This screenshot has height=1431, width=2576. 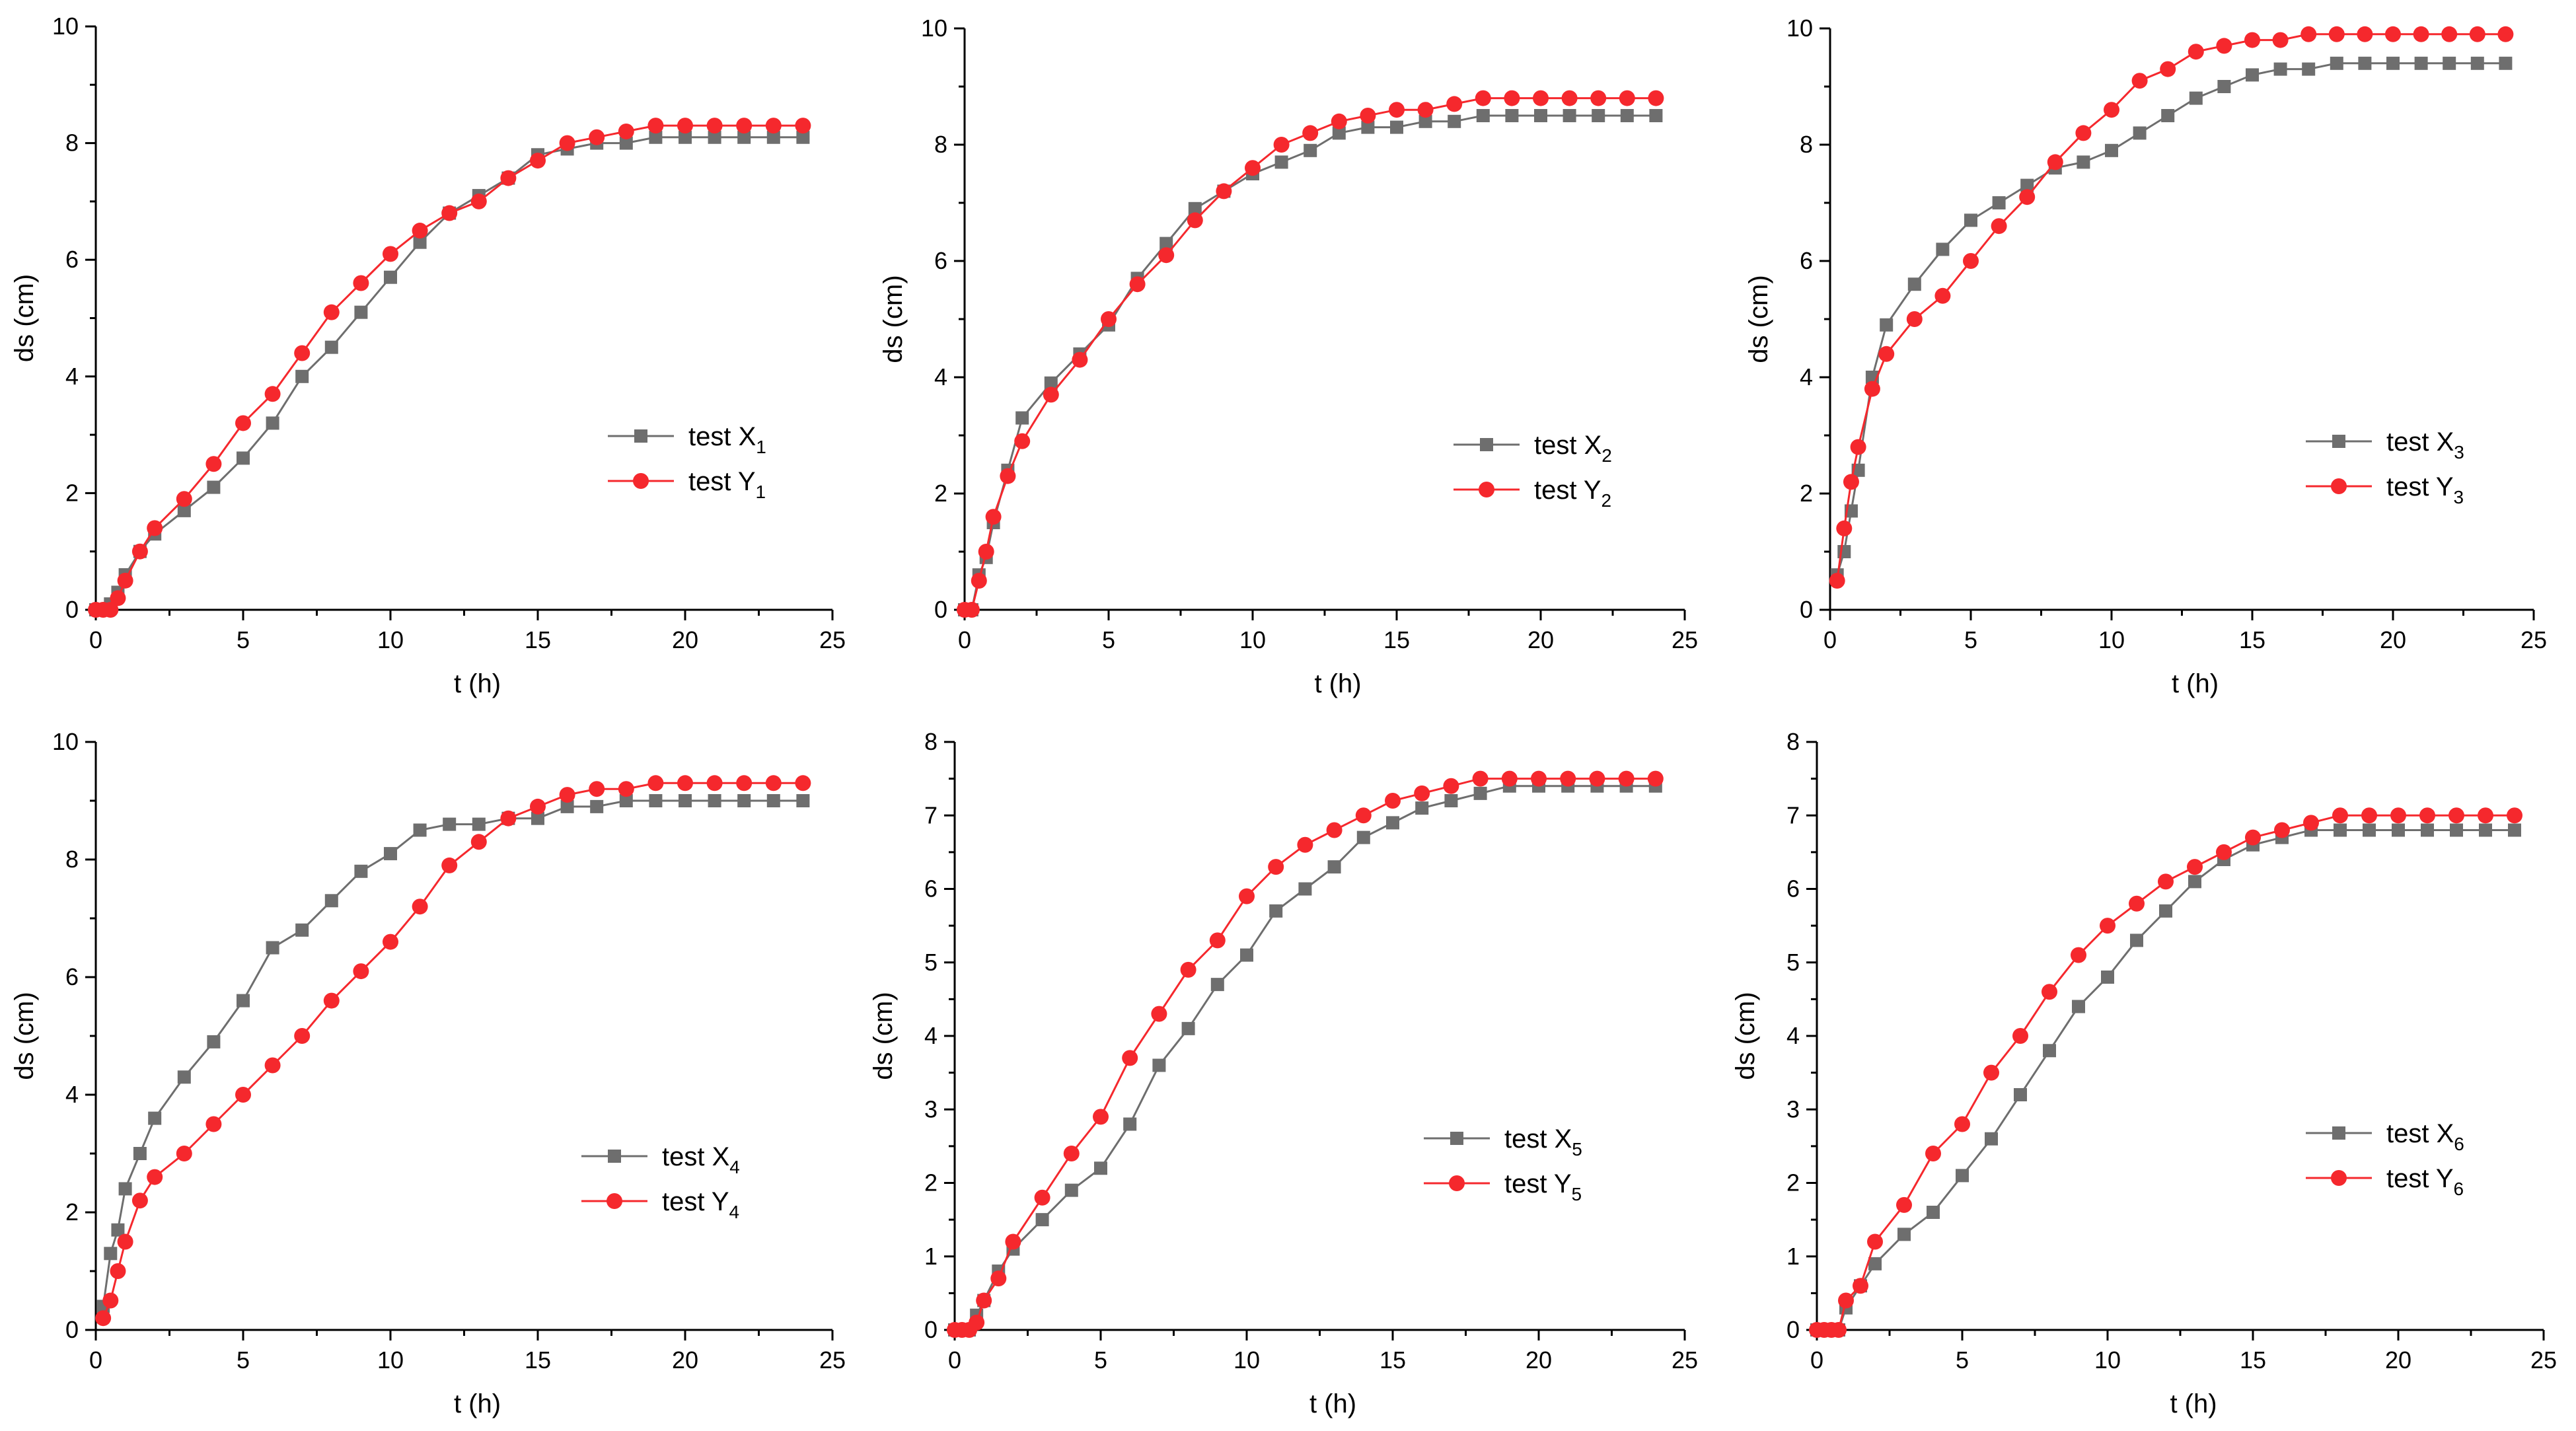 What do you see at coordinates (1685, 1360) in the screenshot?
I see `x-tick-label: 25` at bounding box center [1685, 1360].